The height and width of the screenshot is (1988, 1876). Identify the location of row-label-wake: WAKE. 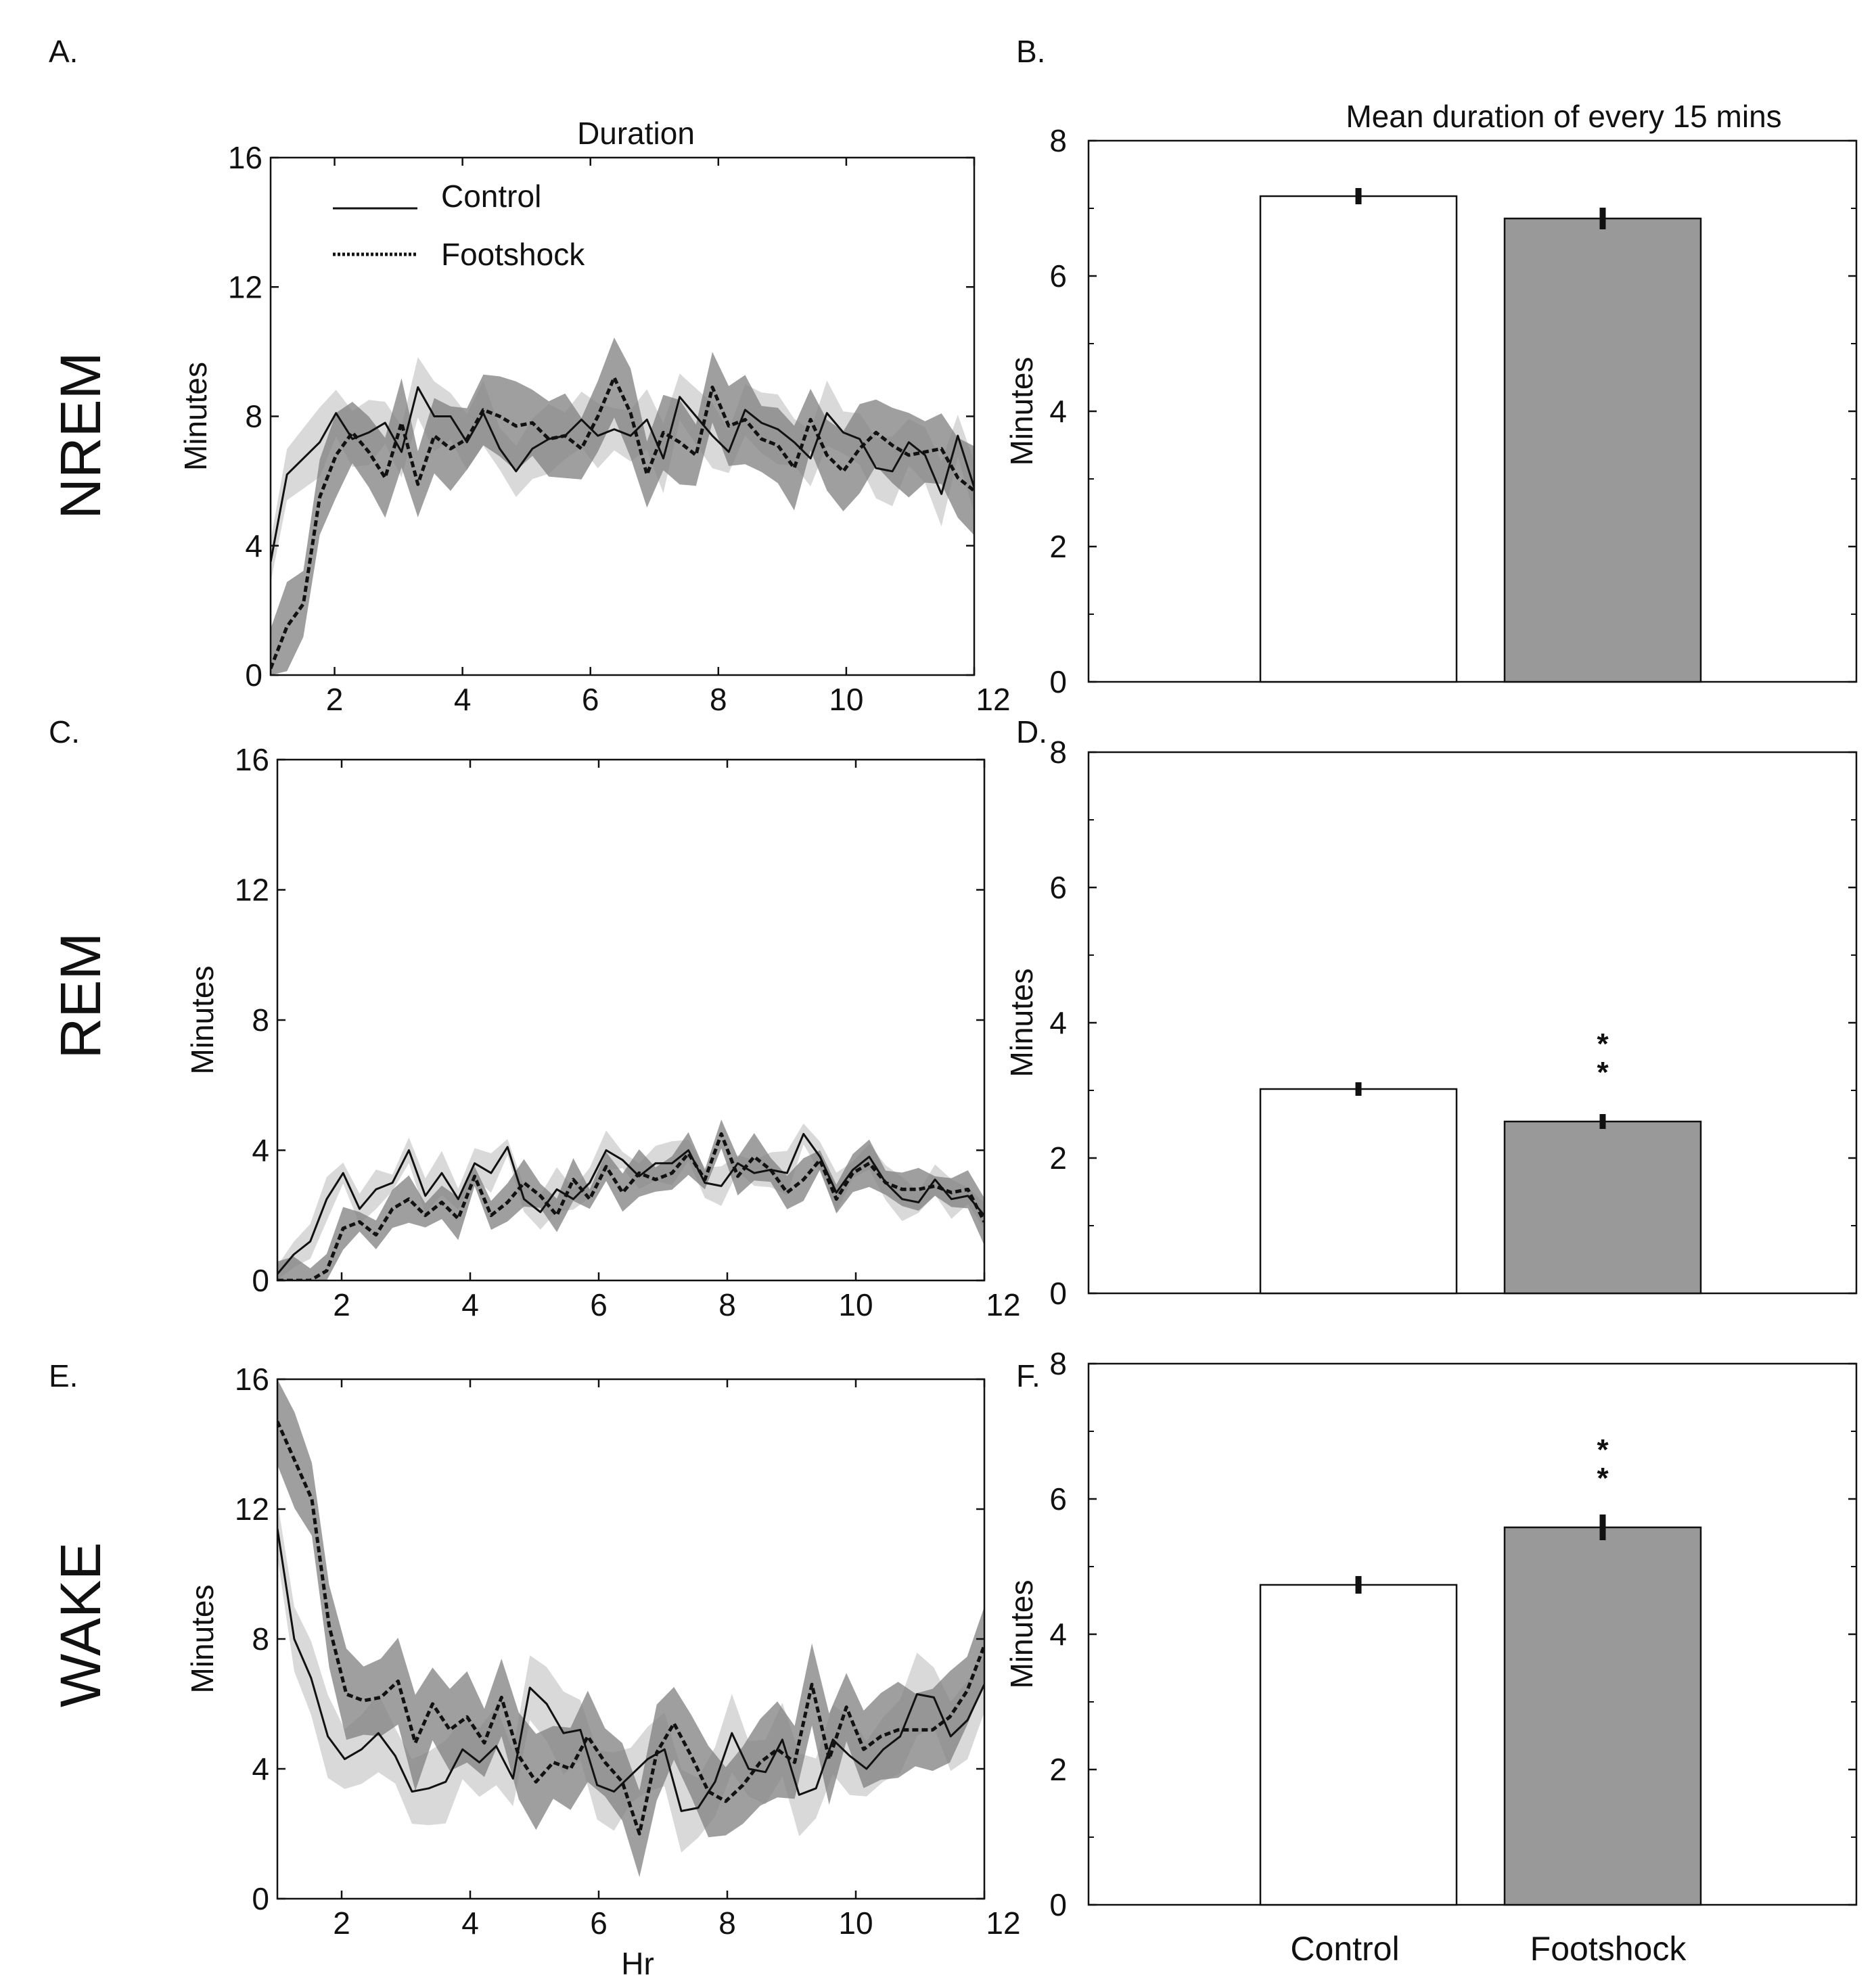
(81, 1624).